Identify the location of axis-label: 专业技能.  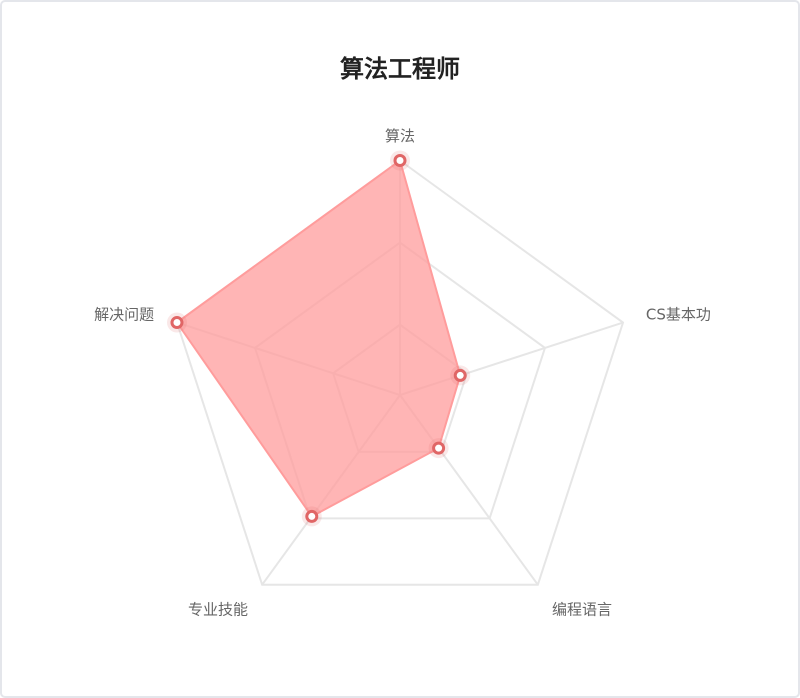
(218, 610).